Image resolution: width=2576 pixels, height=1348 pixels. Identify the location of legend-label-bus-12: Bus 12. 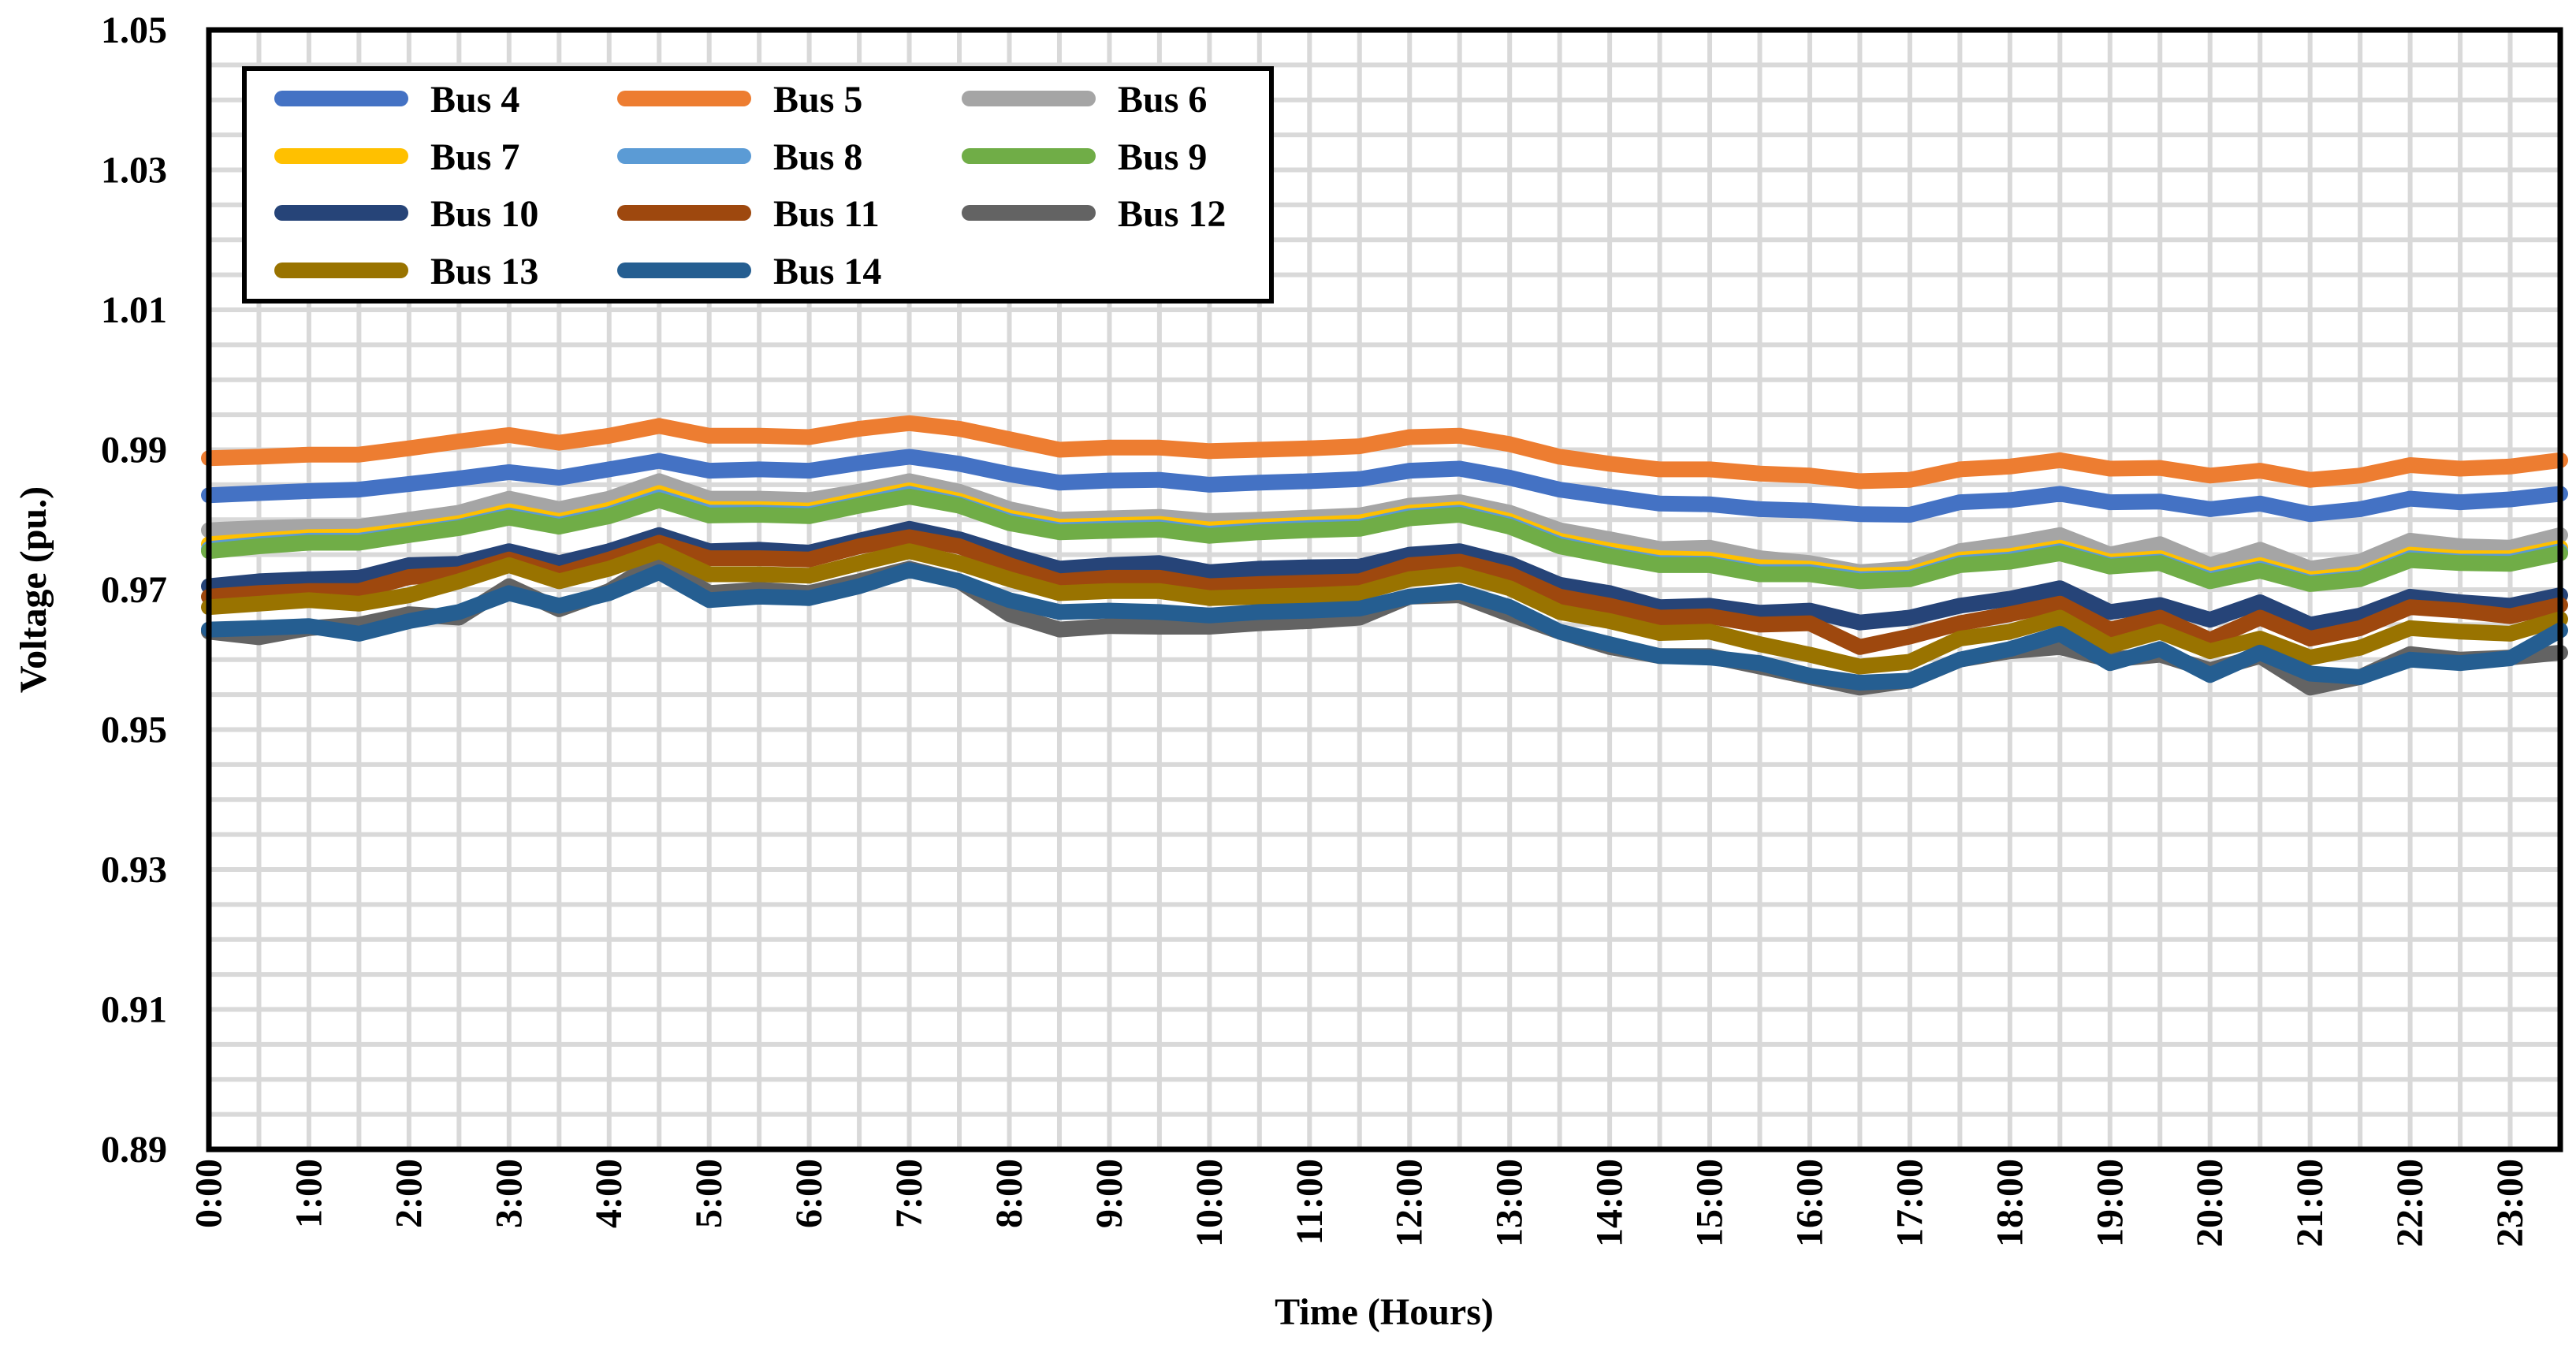
(1172, 214).